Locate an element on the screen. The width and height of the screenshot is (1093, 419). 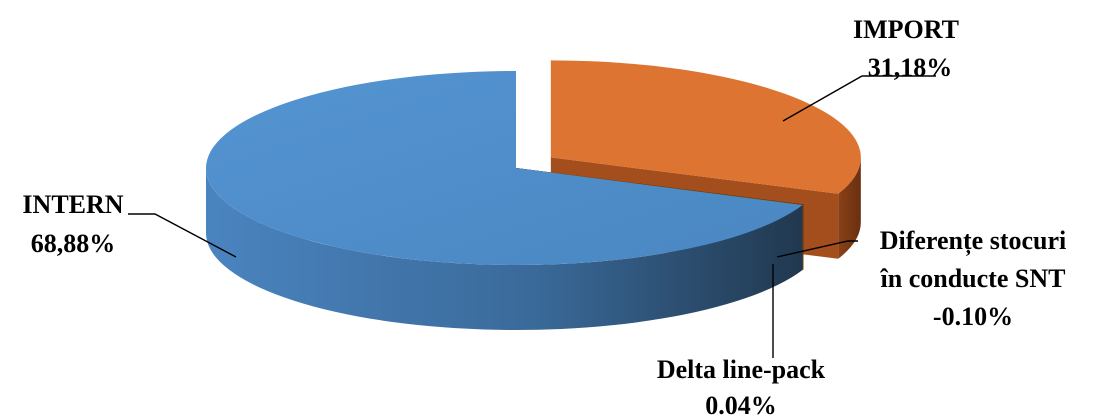
intern-leader-line is located at coordinates (182, 235).